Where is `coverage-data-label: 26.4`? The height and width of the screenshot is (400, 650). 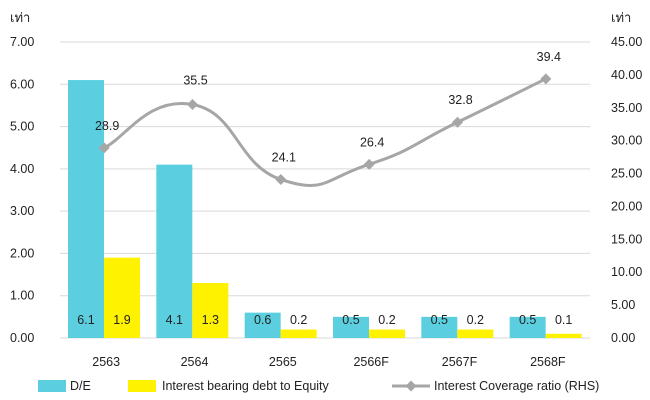
coverage-data-label: 26.4 is located at coordinates (372, 142).